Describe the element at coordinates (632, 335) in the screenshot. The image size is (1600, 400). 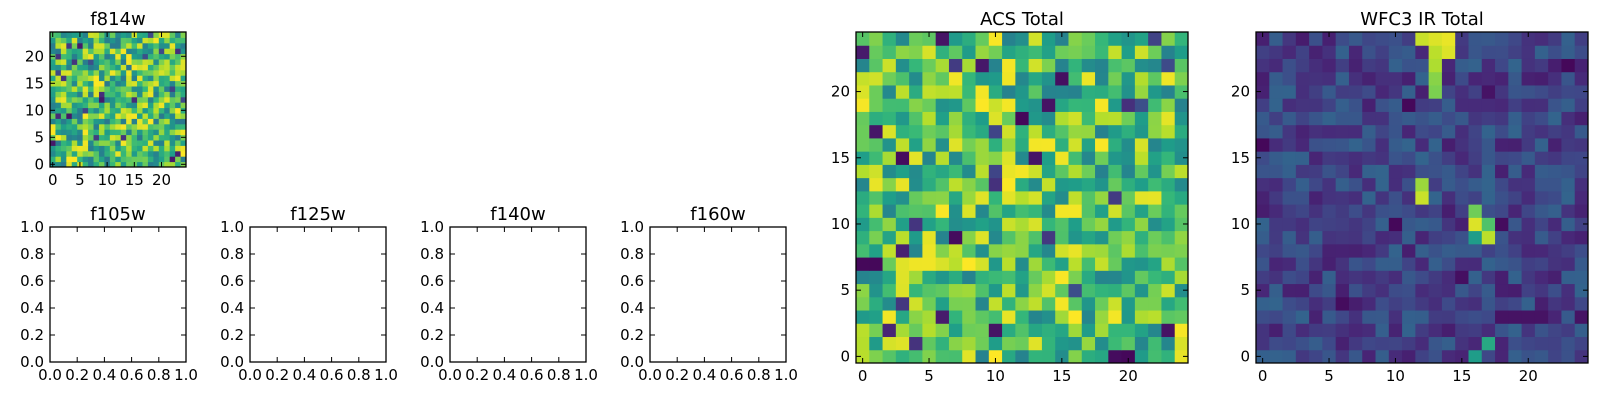
I see `y-tick-label: 0.2` at that location.